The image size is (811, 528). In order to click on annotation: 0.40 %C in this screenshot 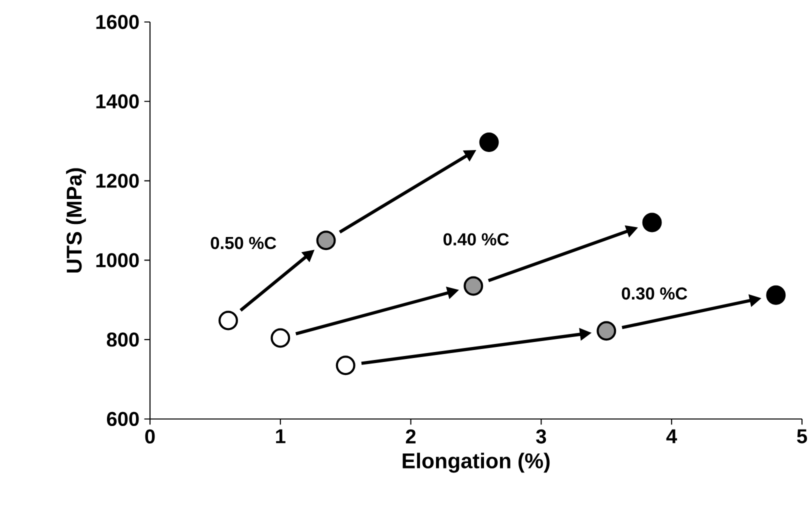, I will do `click(476, 239)`.